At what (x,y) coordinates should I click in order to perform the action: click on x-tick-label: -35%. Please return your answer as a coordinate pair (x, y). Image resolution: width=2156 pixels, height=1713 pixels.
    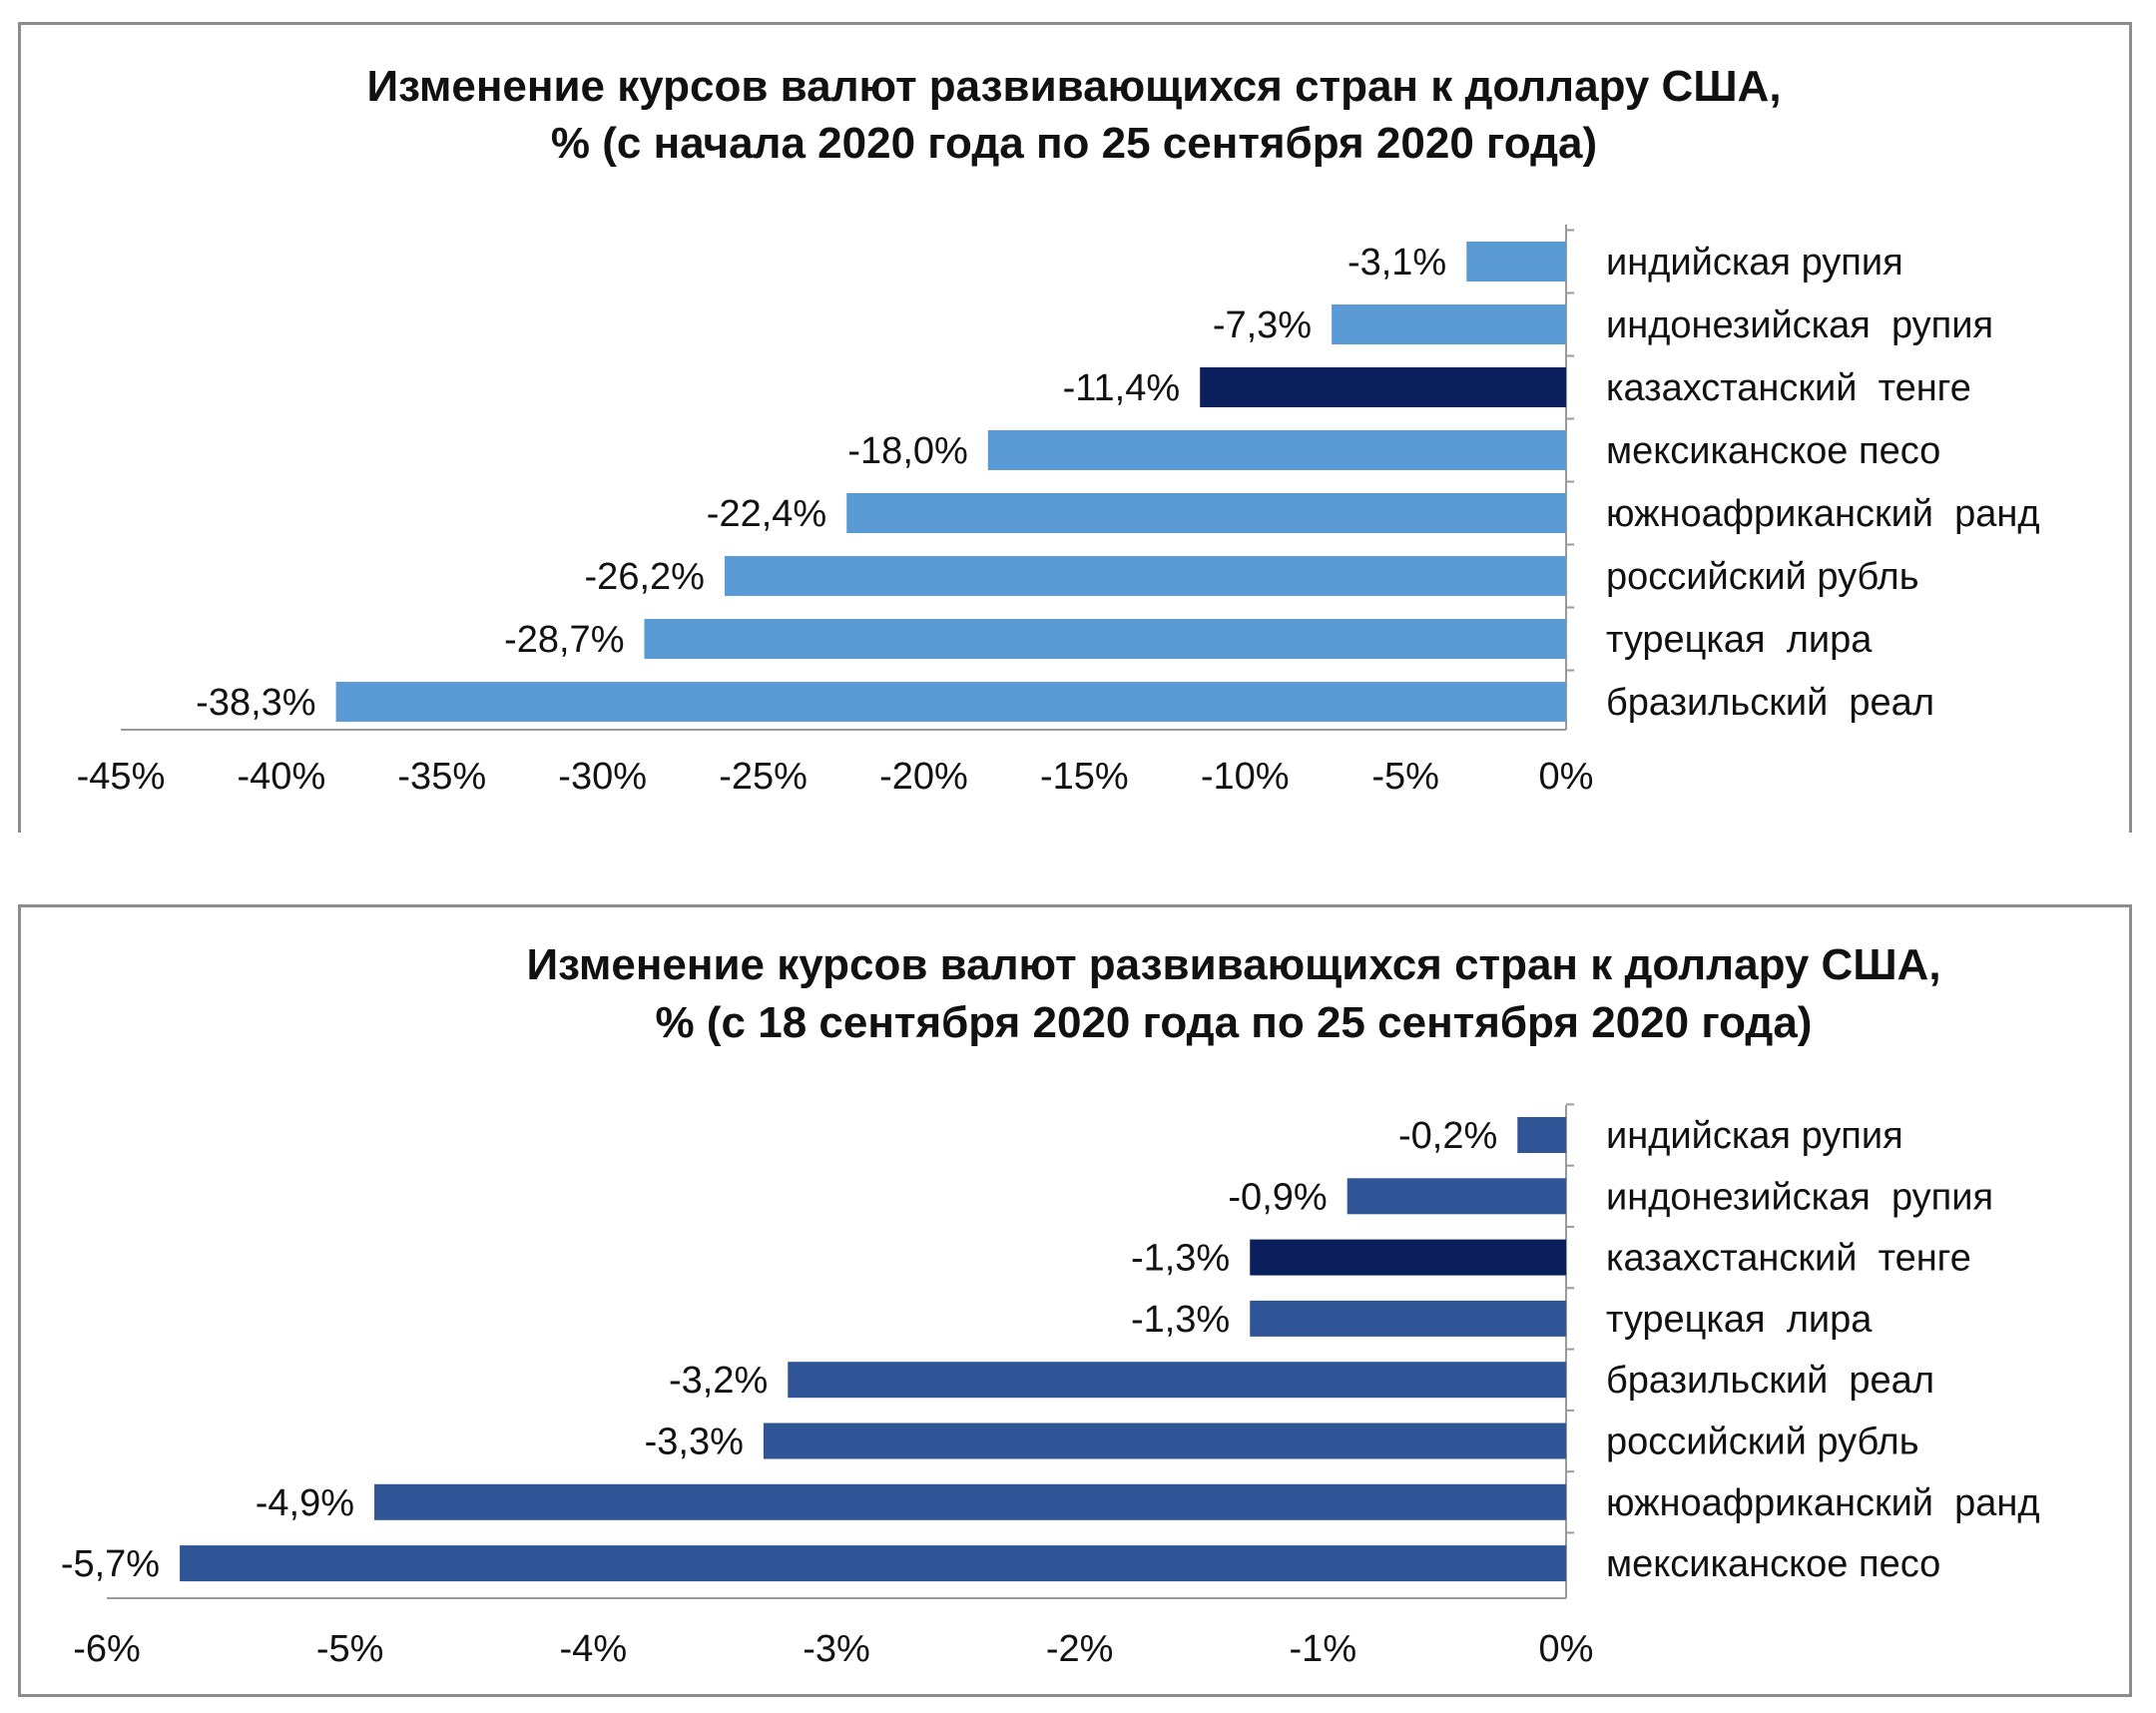
    Looking at the image, I should click on (441, 777).